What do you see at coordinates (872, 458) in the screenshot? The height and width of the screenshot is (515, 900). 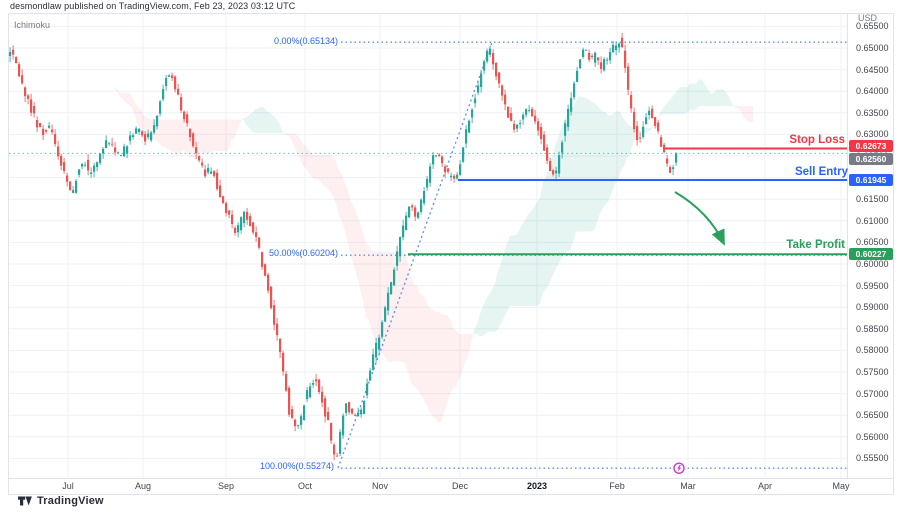 I see `price-tick: 0.55500` at bounding box center [872, 458].